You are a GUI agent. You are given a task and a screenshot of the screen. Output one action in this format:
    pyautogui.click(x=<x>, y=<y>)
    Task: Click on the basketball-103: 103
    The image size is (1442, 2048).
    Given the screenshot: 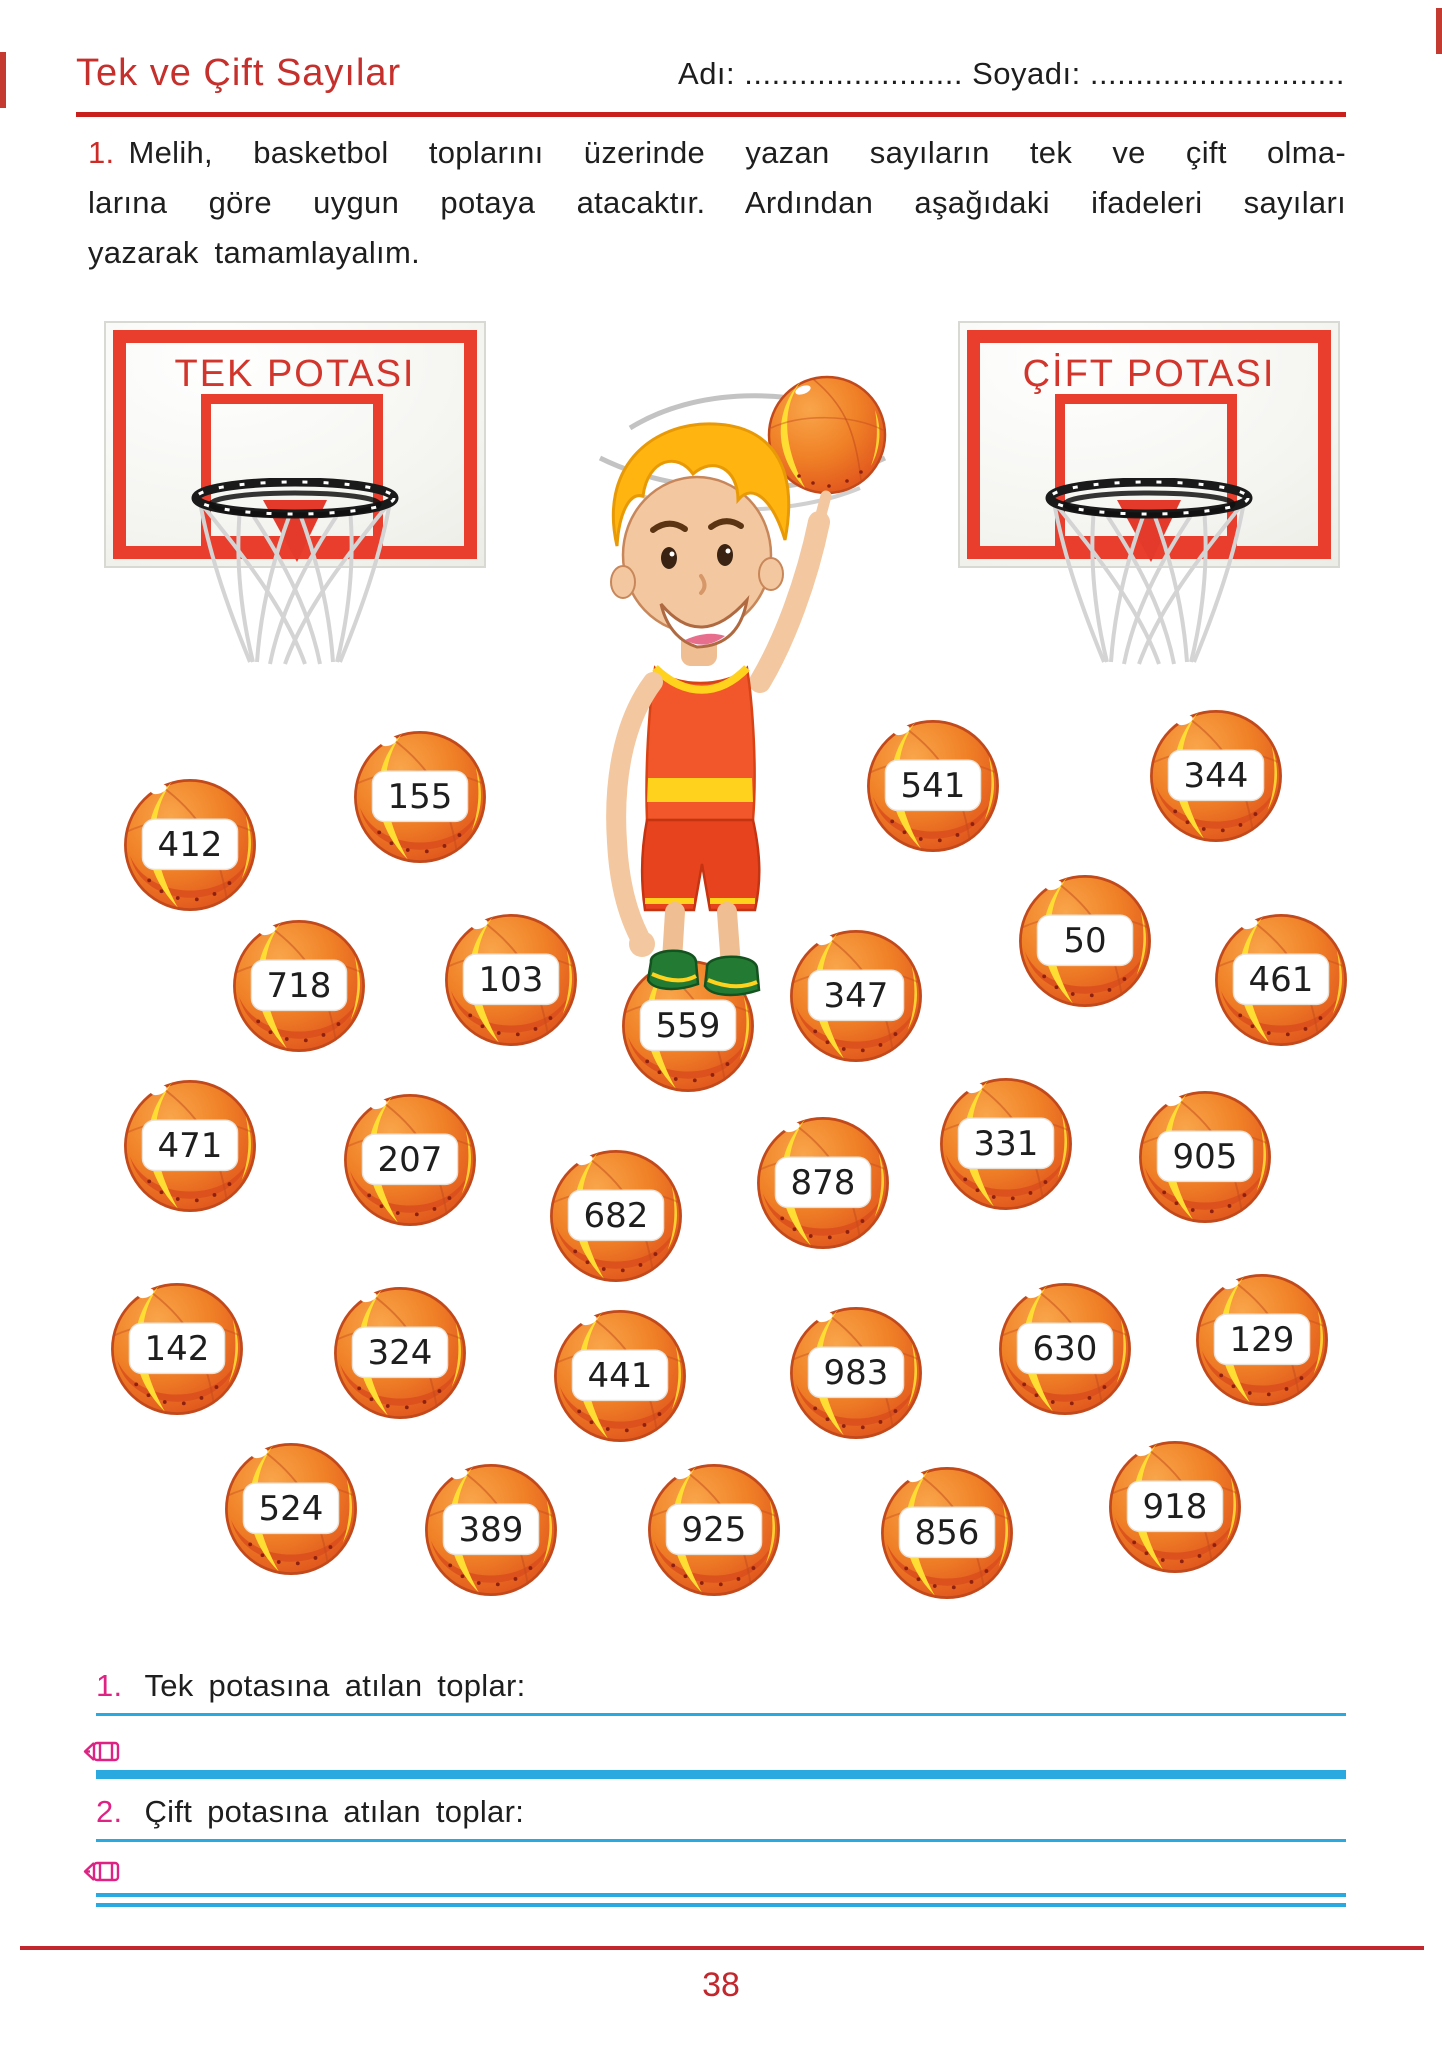 What is the action you would take?
    pyautogui.click(x=511, y=980)
    